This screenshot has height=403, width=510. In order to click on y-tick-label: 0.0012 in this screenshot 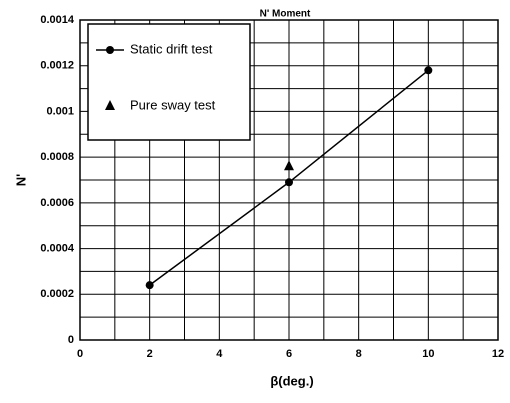, I will do `click(57, 66)`.